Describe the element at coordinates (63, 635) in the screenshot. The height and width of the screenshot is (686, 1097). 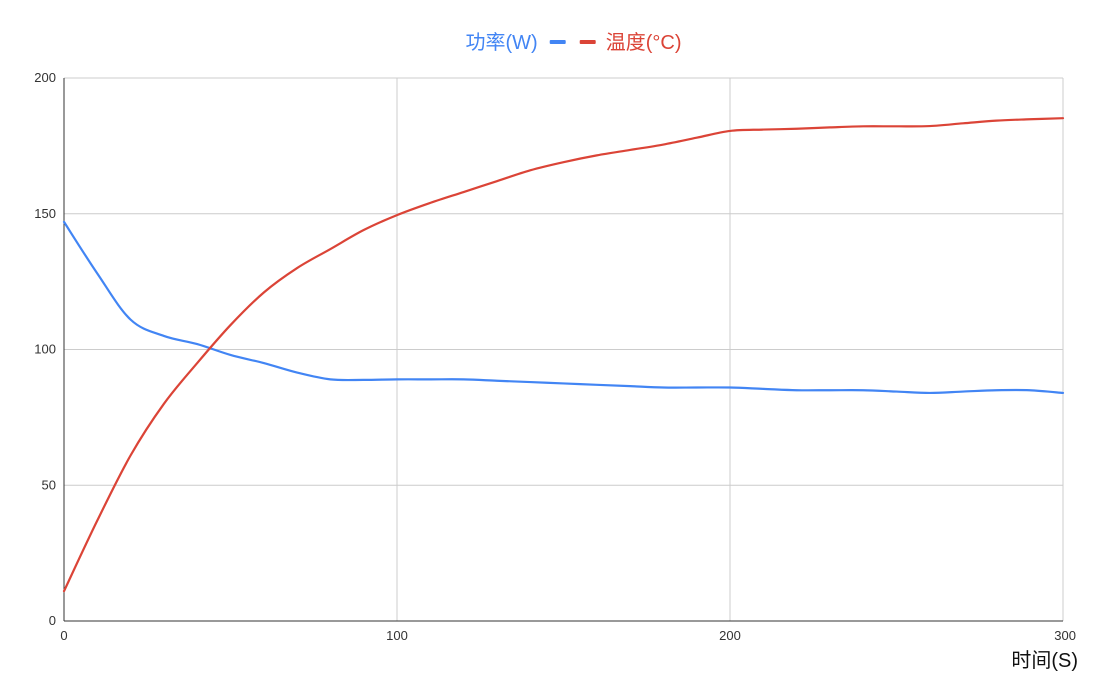
I see `x-tick-label: 0` at that location.